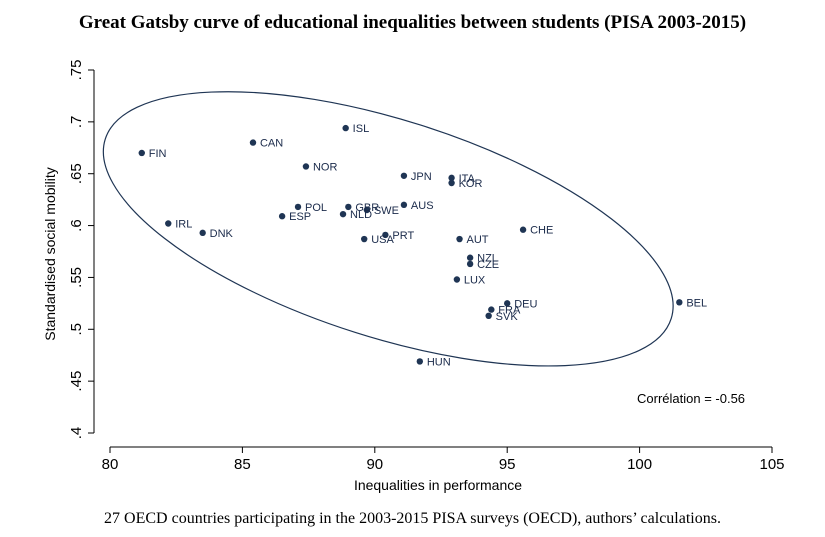 The height and width of the screenshot is (537, 825). I want to click on point-label-esp: ESP, so click(300, 217).